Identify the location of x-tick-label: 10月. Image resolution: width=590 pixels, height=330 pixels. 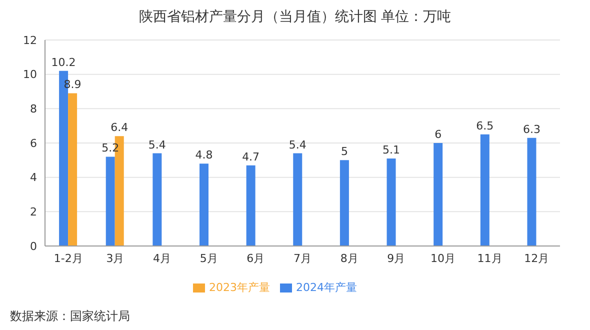
(443, 258).